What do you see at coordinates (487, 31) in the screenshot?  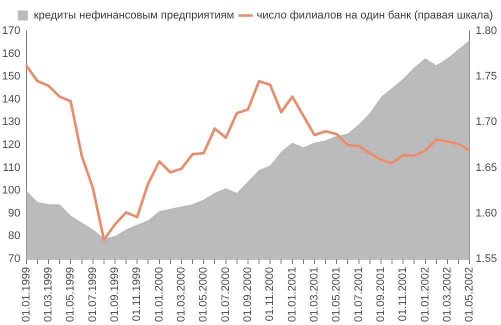 I see `y2-tick-label: 1.80` at bounding box center [487, 31].